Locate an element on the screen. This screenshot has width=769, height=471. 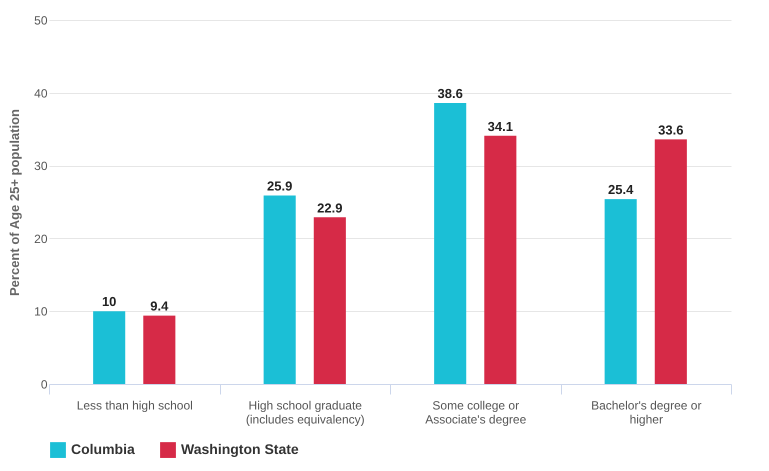
data-label: 22.9 is located at coordinates (329, 208).